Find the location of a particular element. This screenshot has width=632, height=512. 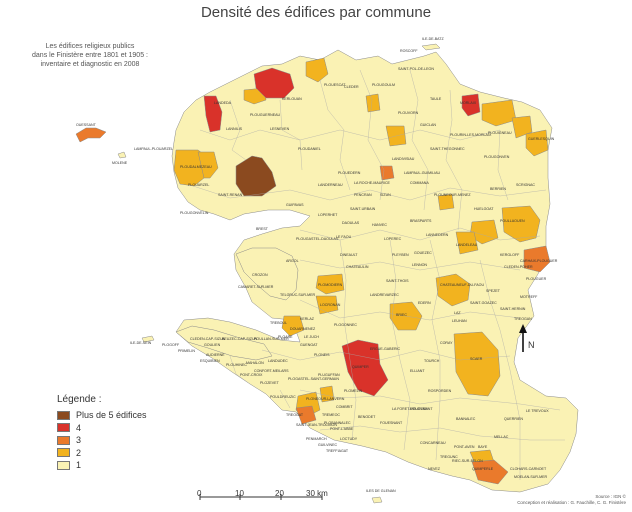

label-plouguer: PLOUGUER is located at coordinates (536, 279).